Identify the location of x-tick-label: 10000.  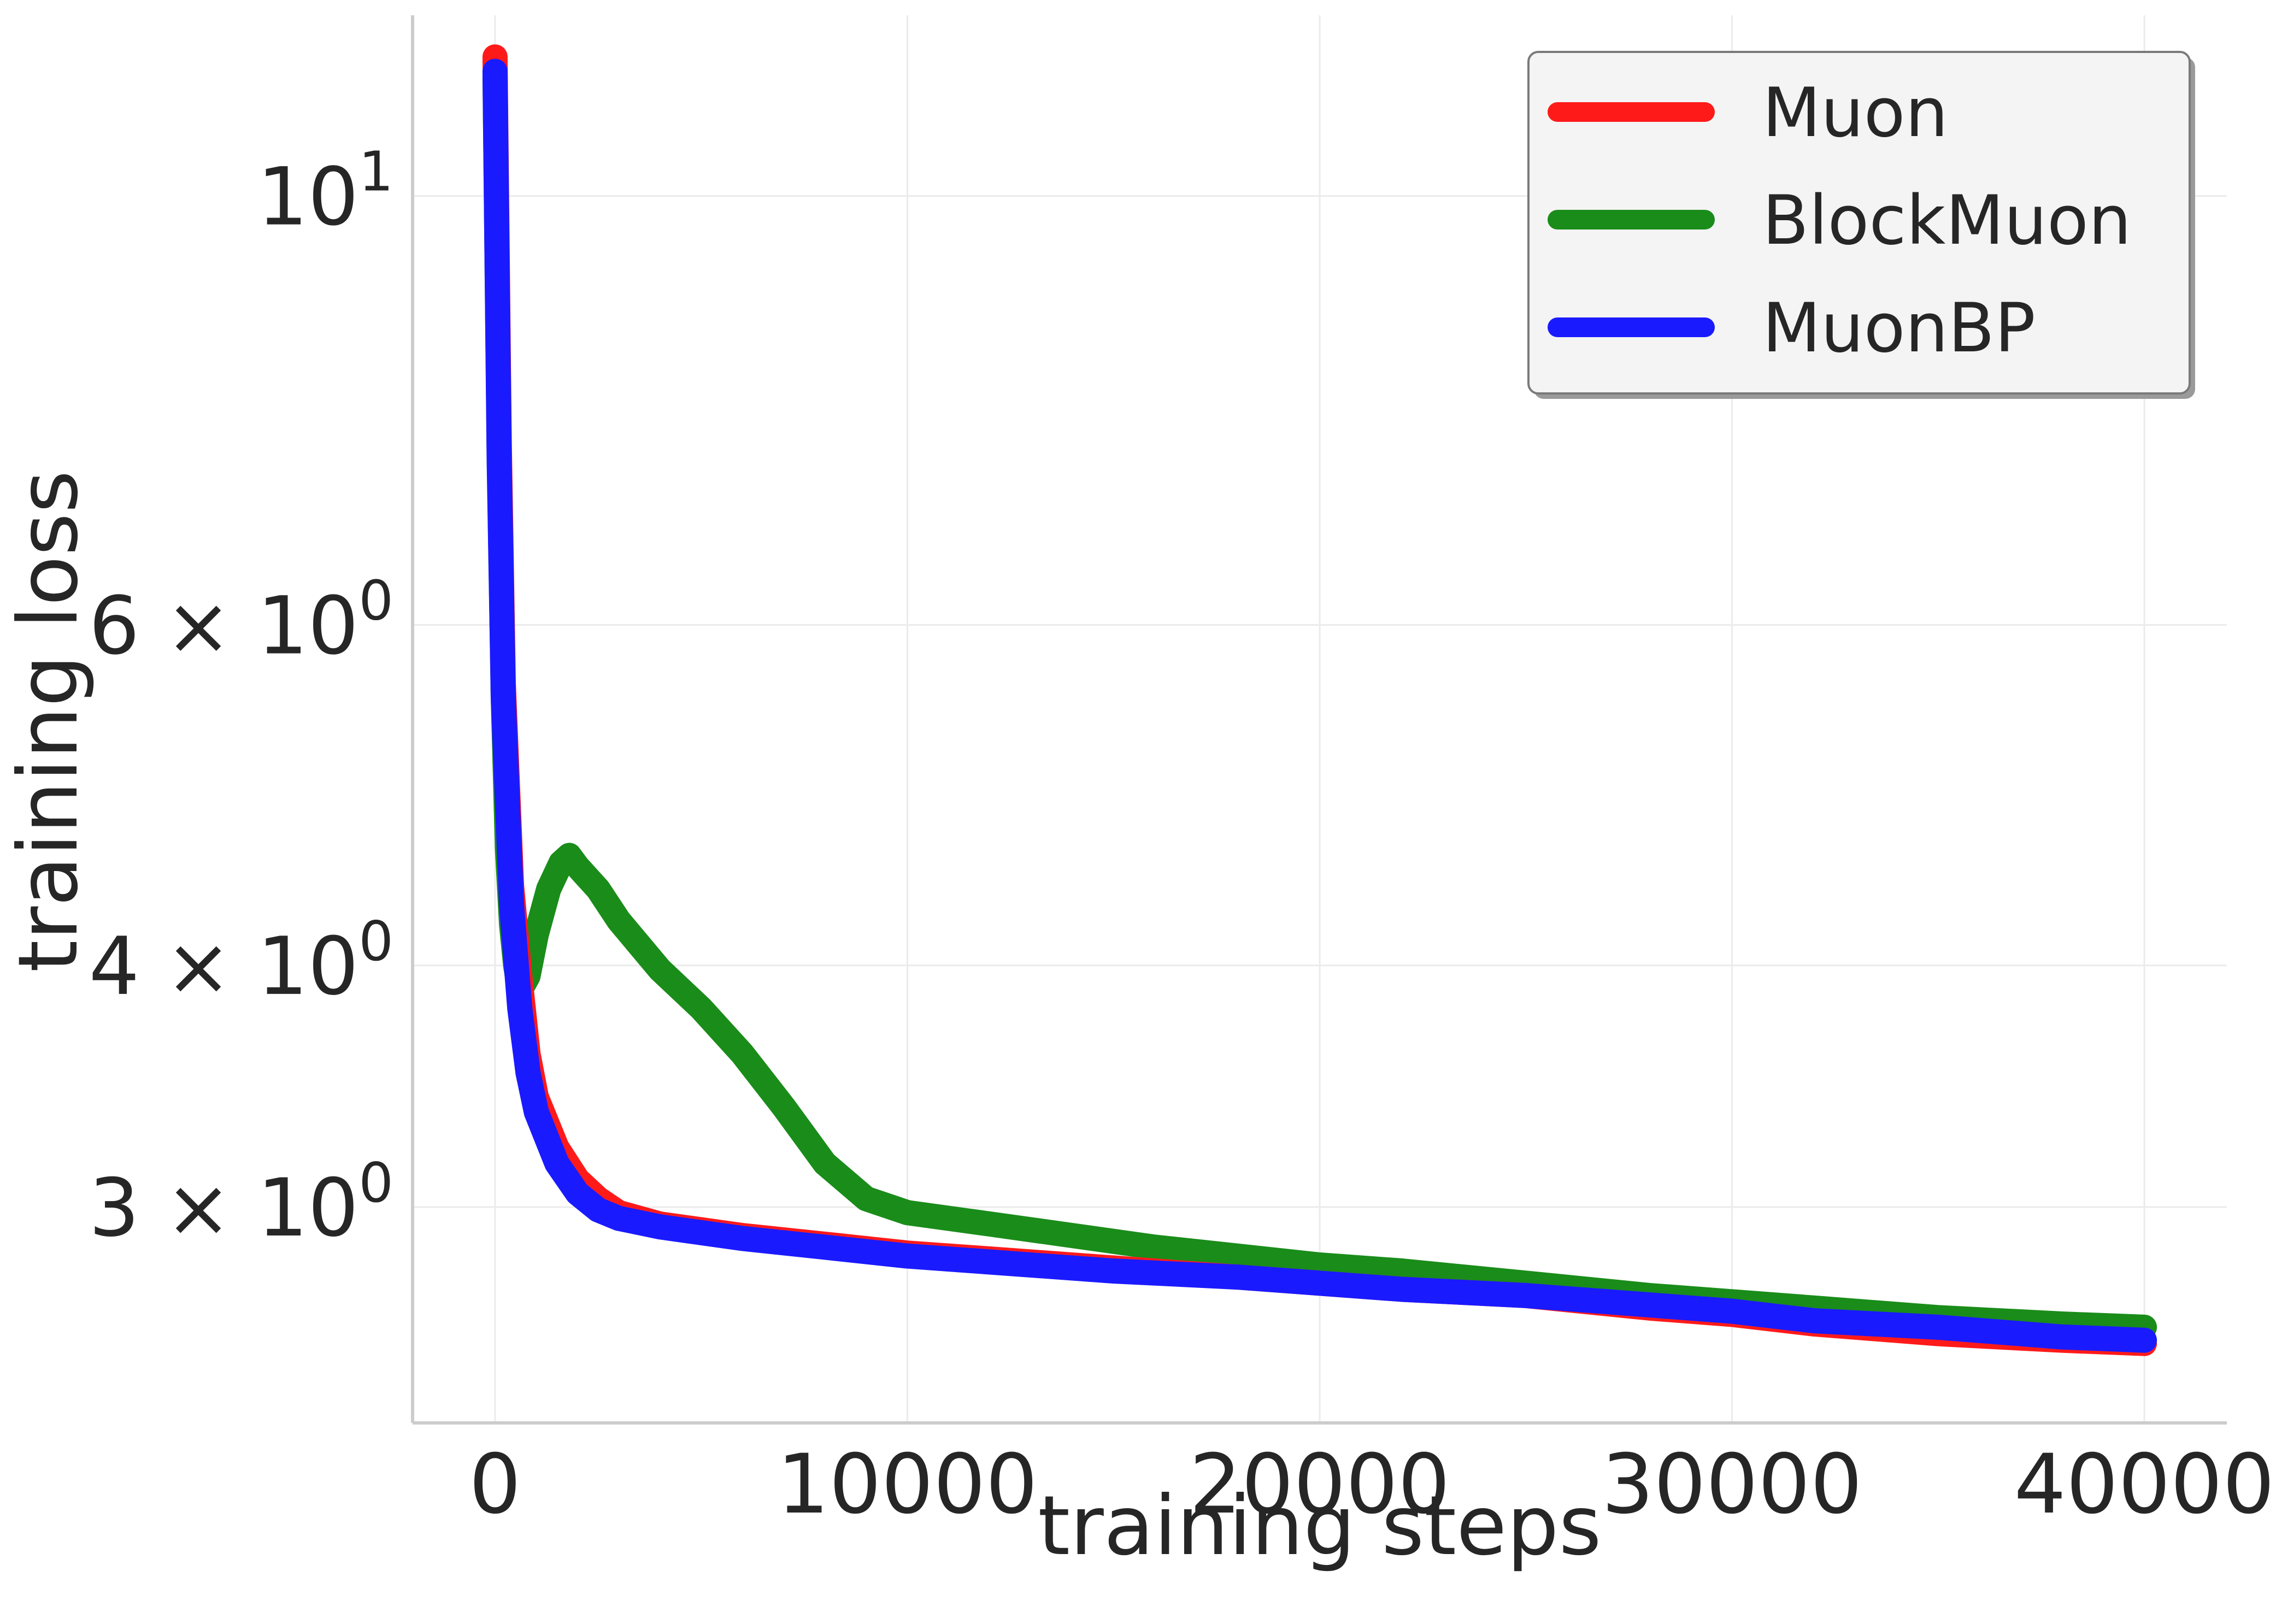
(908, 1484).